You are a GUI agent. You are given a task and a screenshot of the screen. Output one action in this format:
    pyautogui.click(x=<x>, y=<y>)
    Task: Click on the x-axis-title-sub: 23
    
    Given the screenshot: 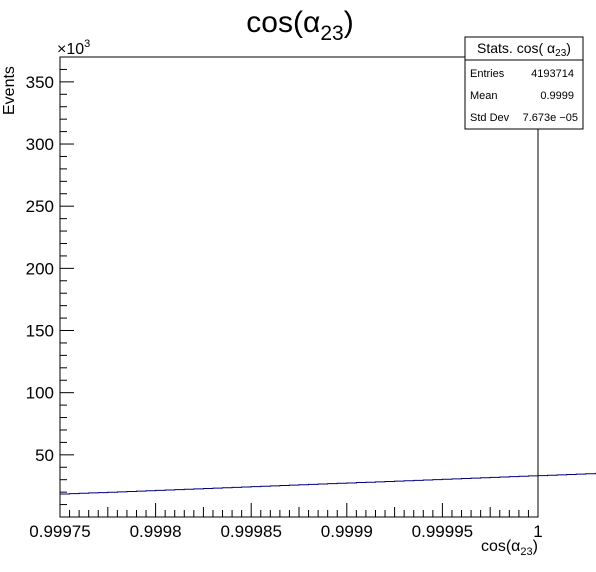 What is the action you would take?
    pyautogui.click(x=526, y=552)
    